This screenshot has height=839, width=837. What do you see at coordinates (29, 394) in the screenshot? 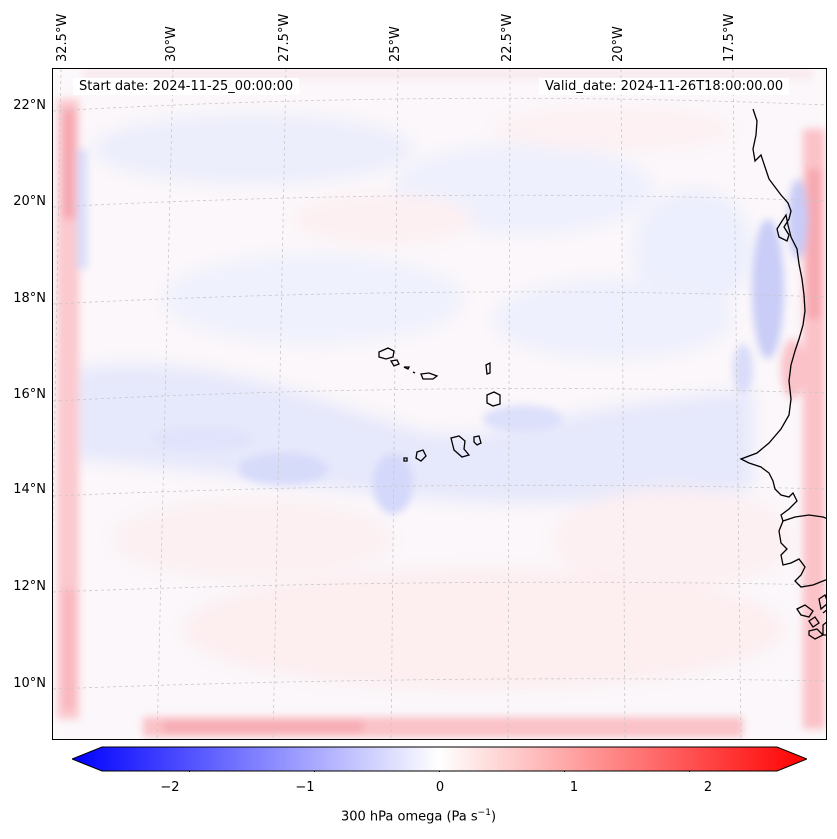
I see `lat-label-16n: 16°N` at bounding box center [29, 394].